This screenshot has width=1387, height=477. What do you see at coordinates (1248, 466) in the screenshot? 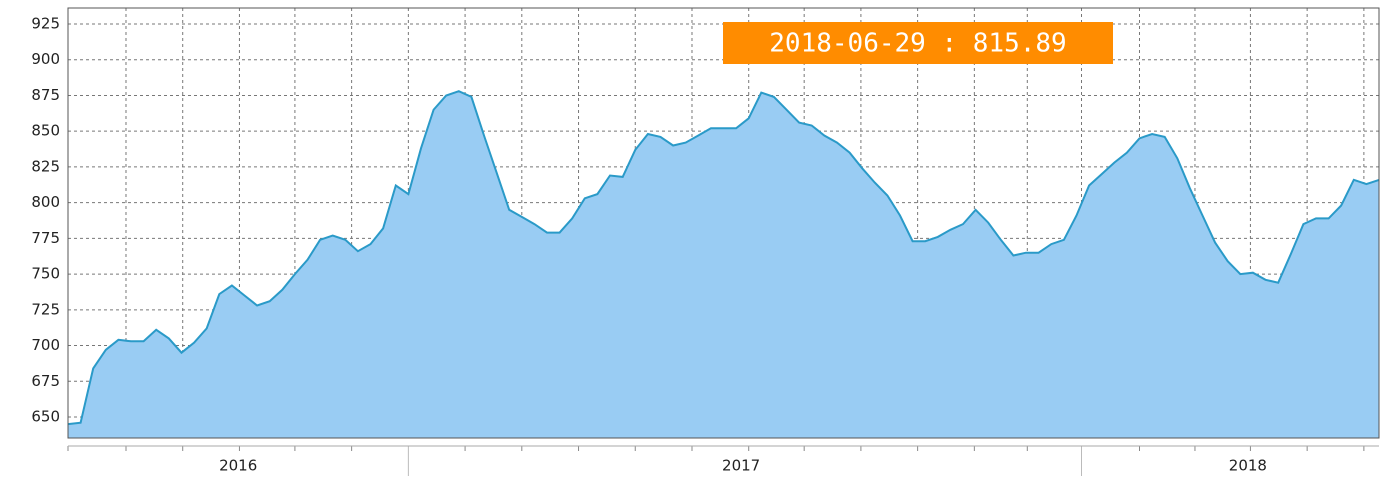
I see `x-tick-label: 2018` at bounding box center [1248, 466].